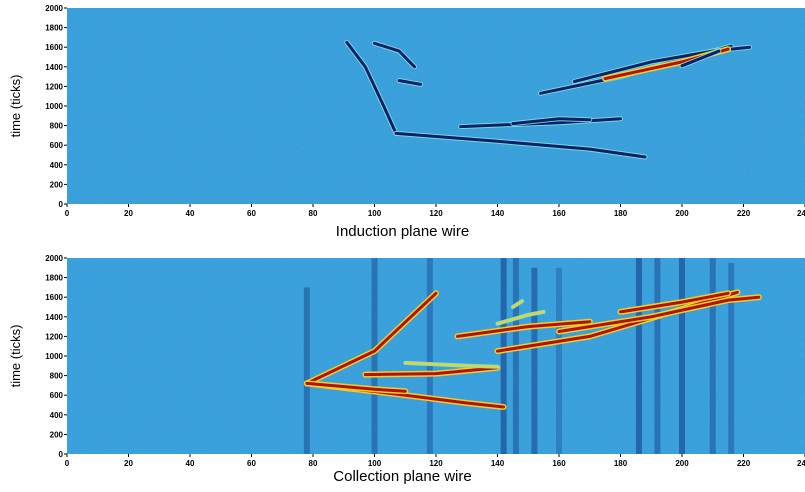 The width and height of the screenshot is (805, 492). I want to click on track-layer, so click(548, 99).